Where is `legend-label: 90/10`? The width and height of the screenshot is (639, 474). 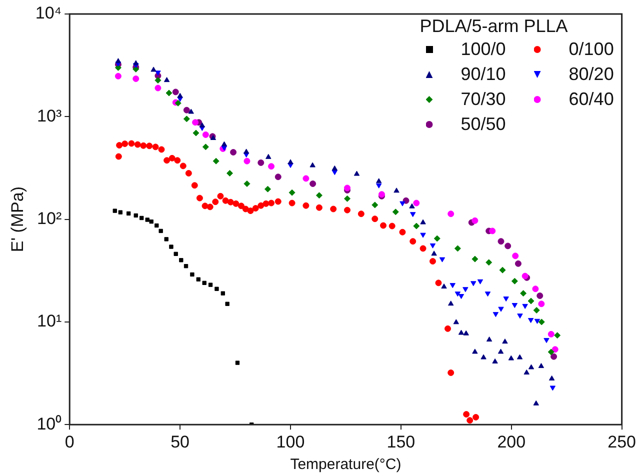
legend-label: 90/10 is located at coordinates (483, 74).